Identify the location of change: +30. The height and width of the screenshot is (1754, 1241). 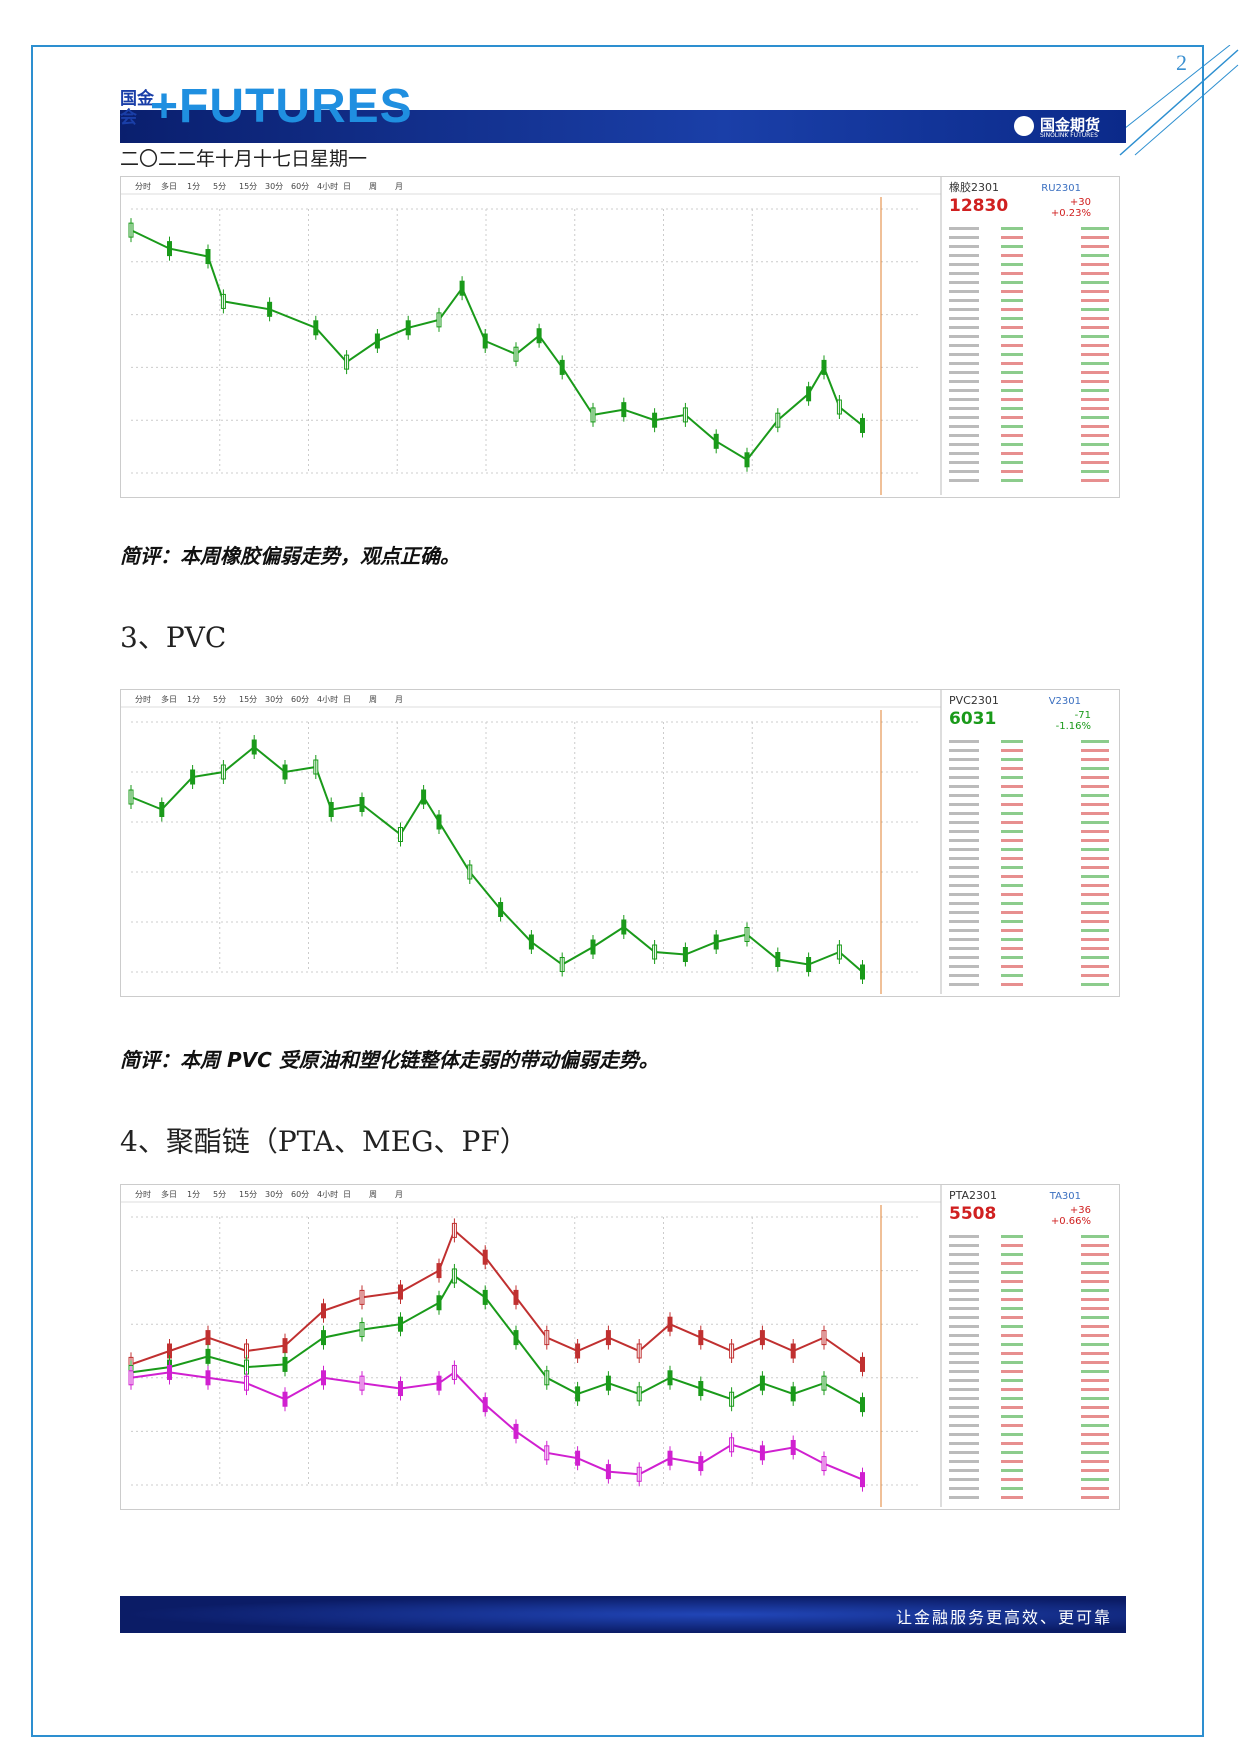
(1080, 202).